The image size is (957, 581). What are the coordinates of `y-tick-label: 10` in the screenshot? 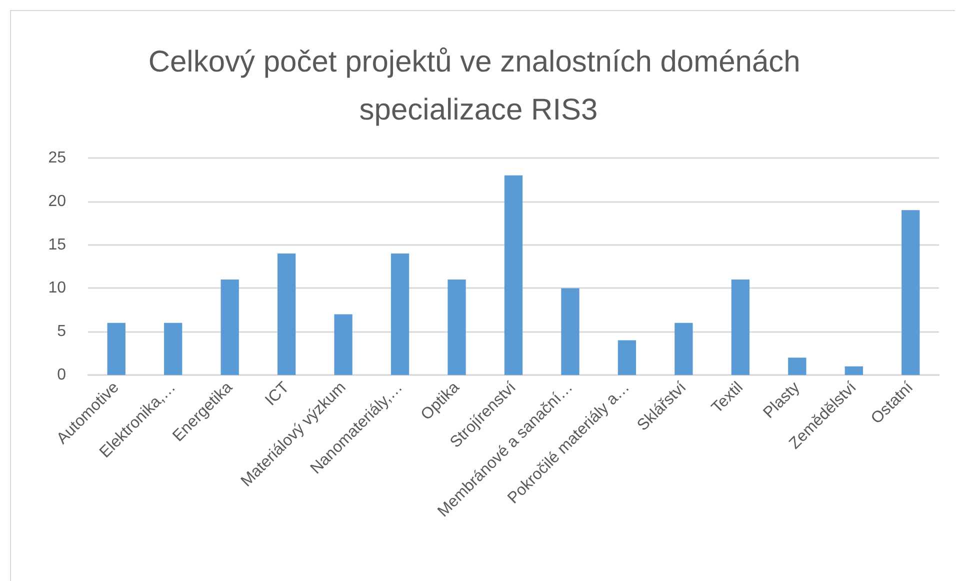 It's located at (57, 288).